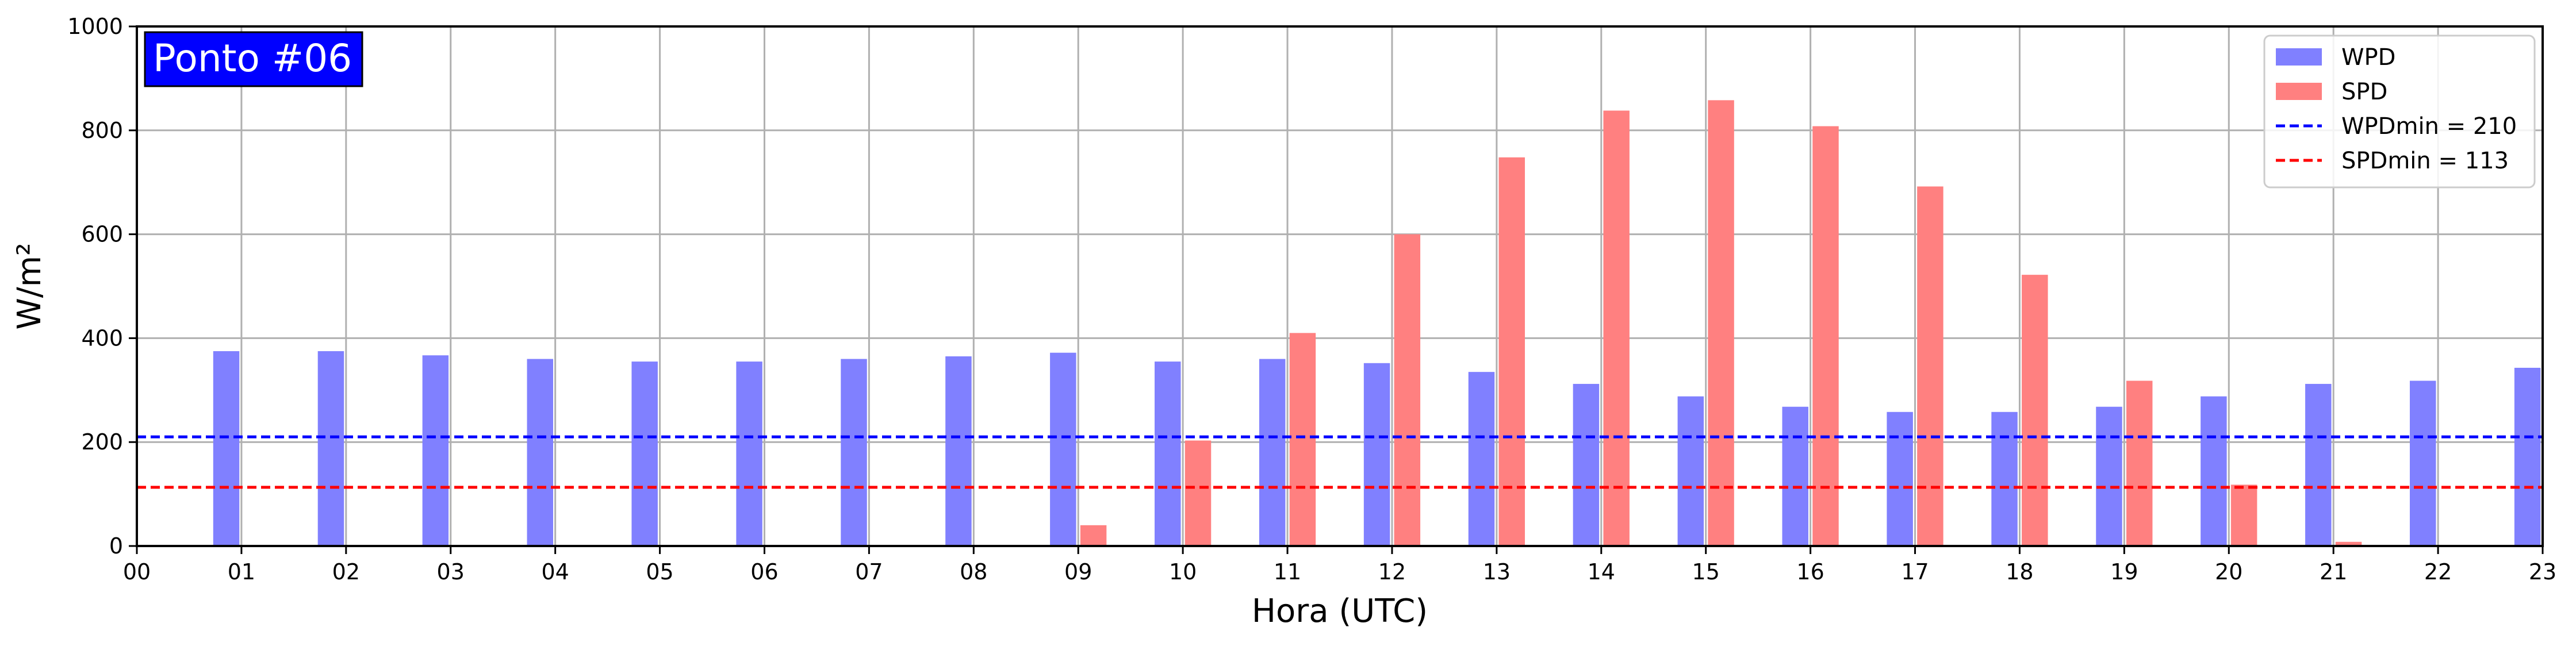 The image size is (2576, 646). Describe the element at coordinates (2299, 57) in the screenshot. I see `legend-swatch-wpd` at that location.